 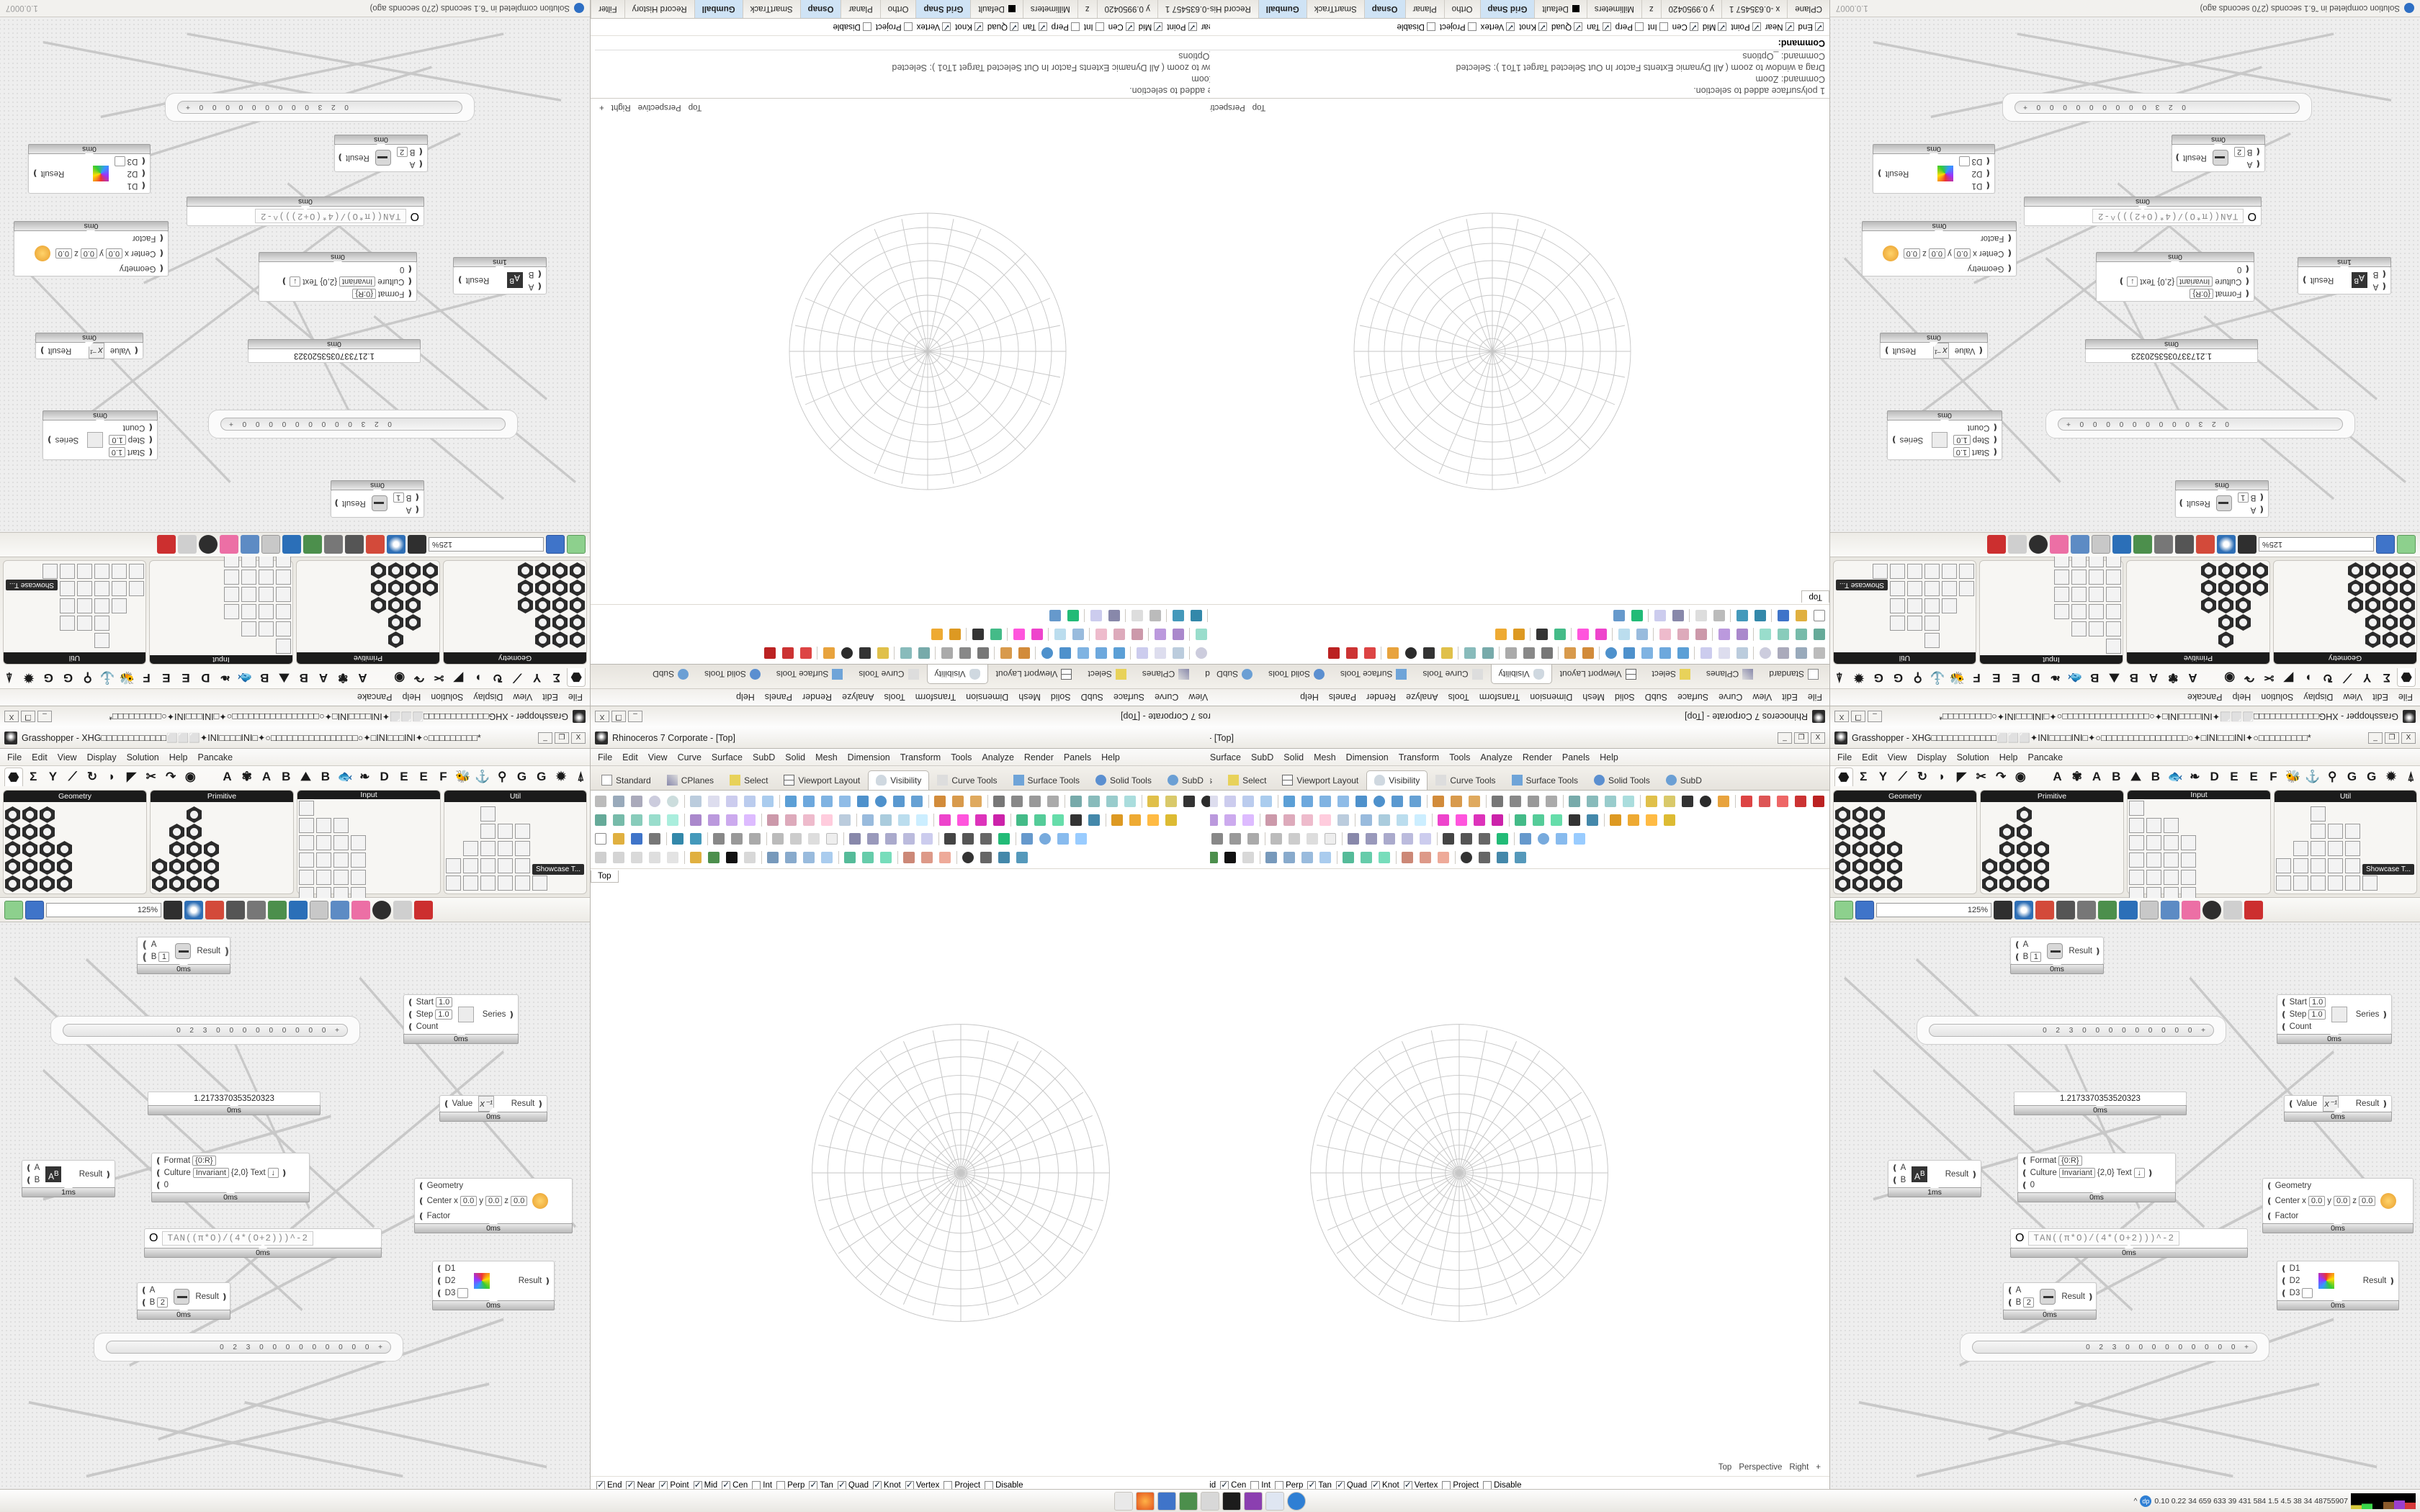 What do you see at coordinates (2313, 776) in the screenshot?
I see `ribbon-icon-anchor: ⚓` at bounding box center [2313, 776].